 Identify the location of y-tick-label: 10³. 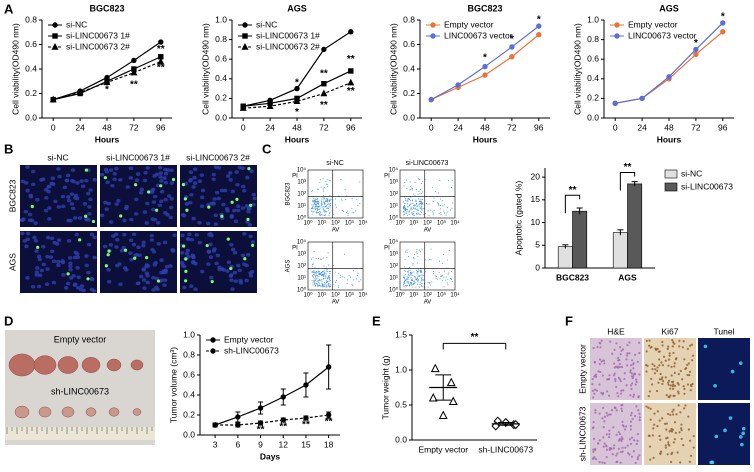
(301, 255).